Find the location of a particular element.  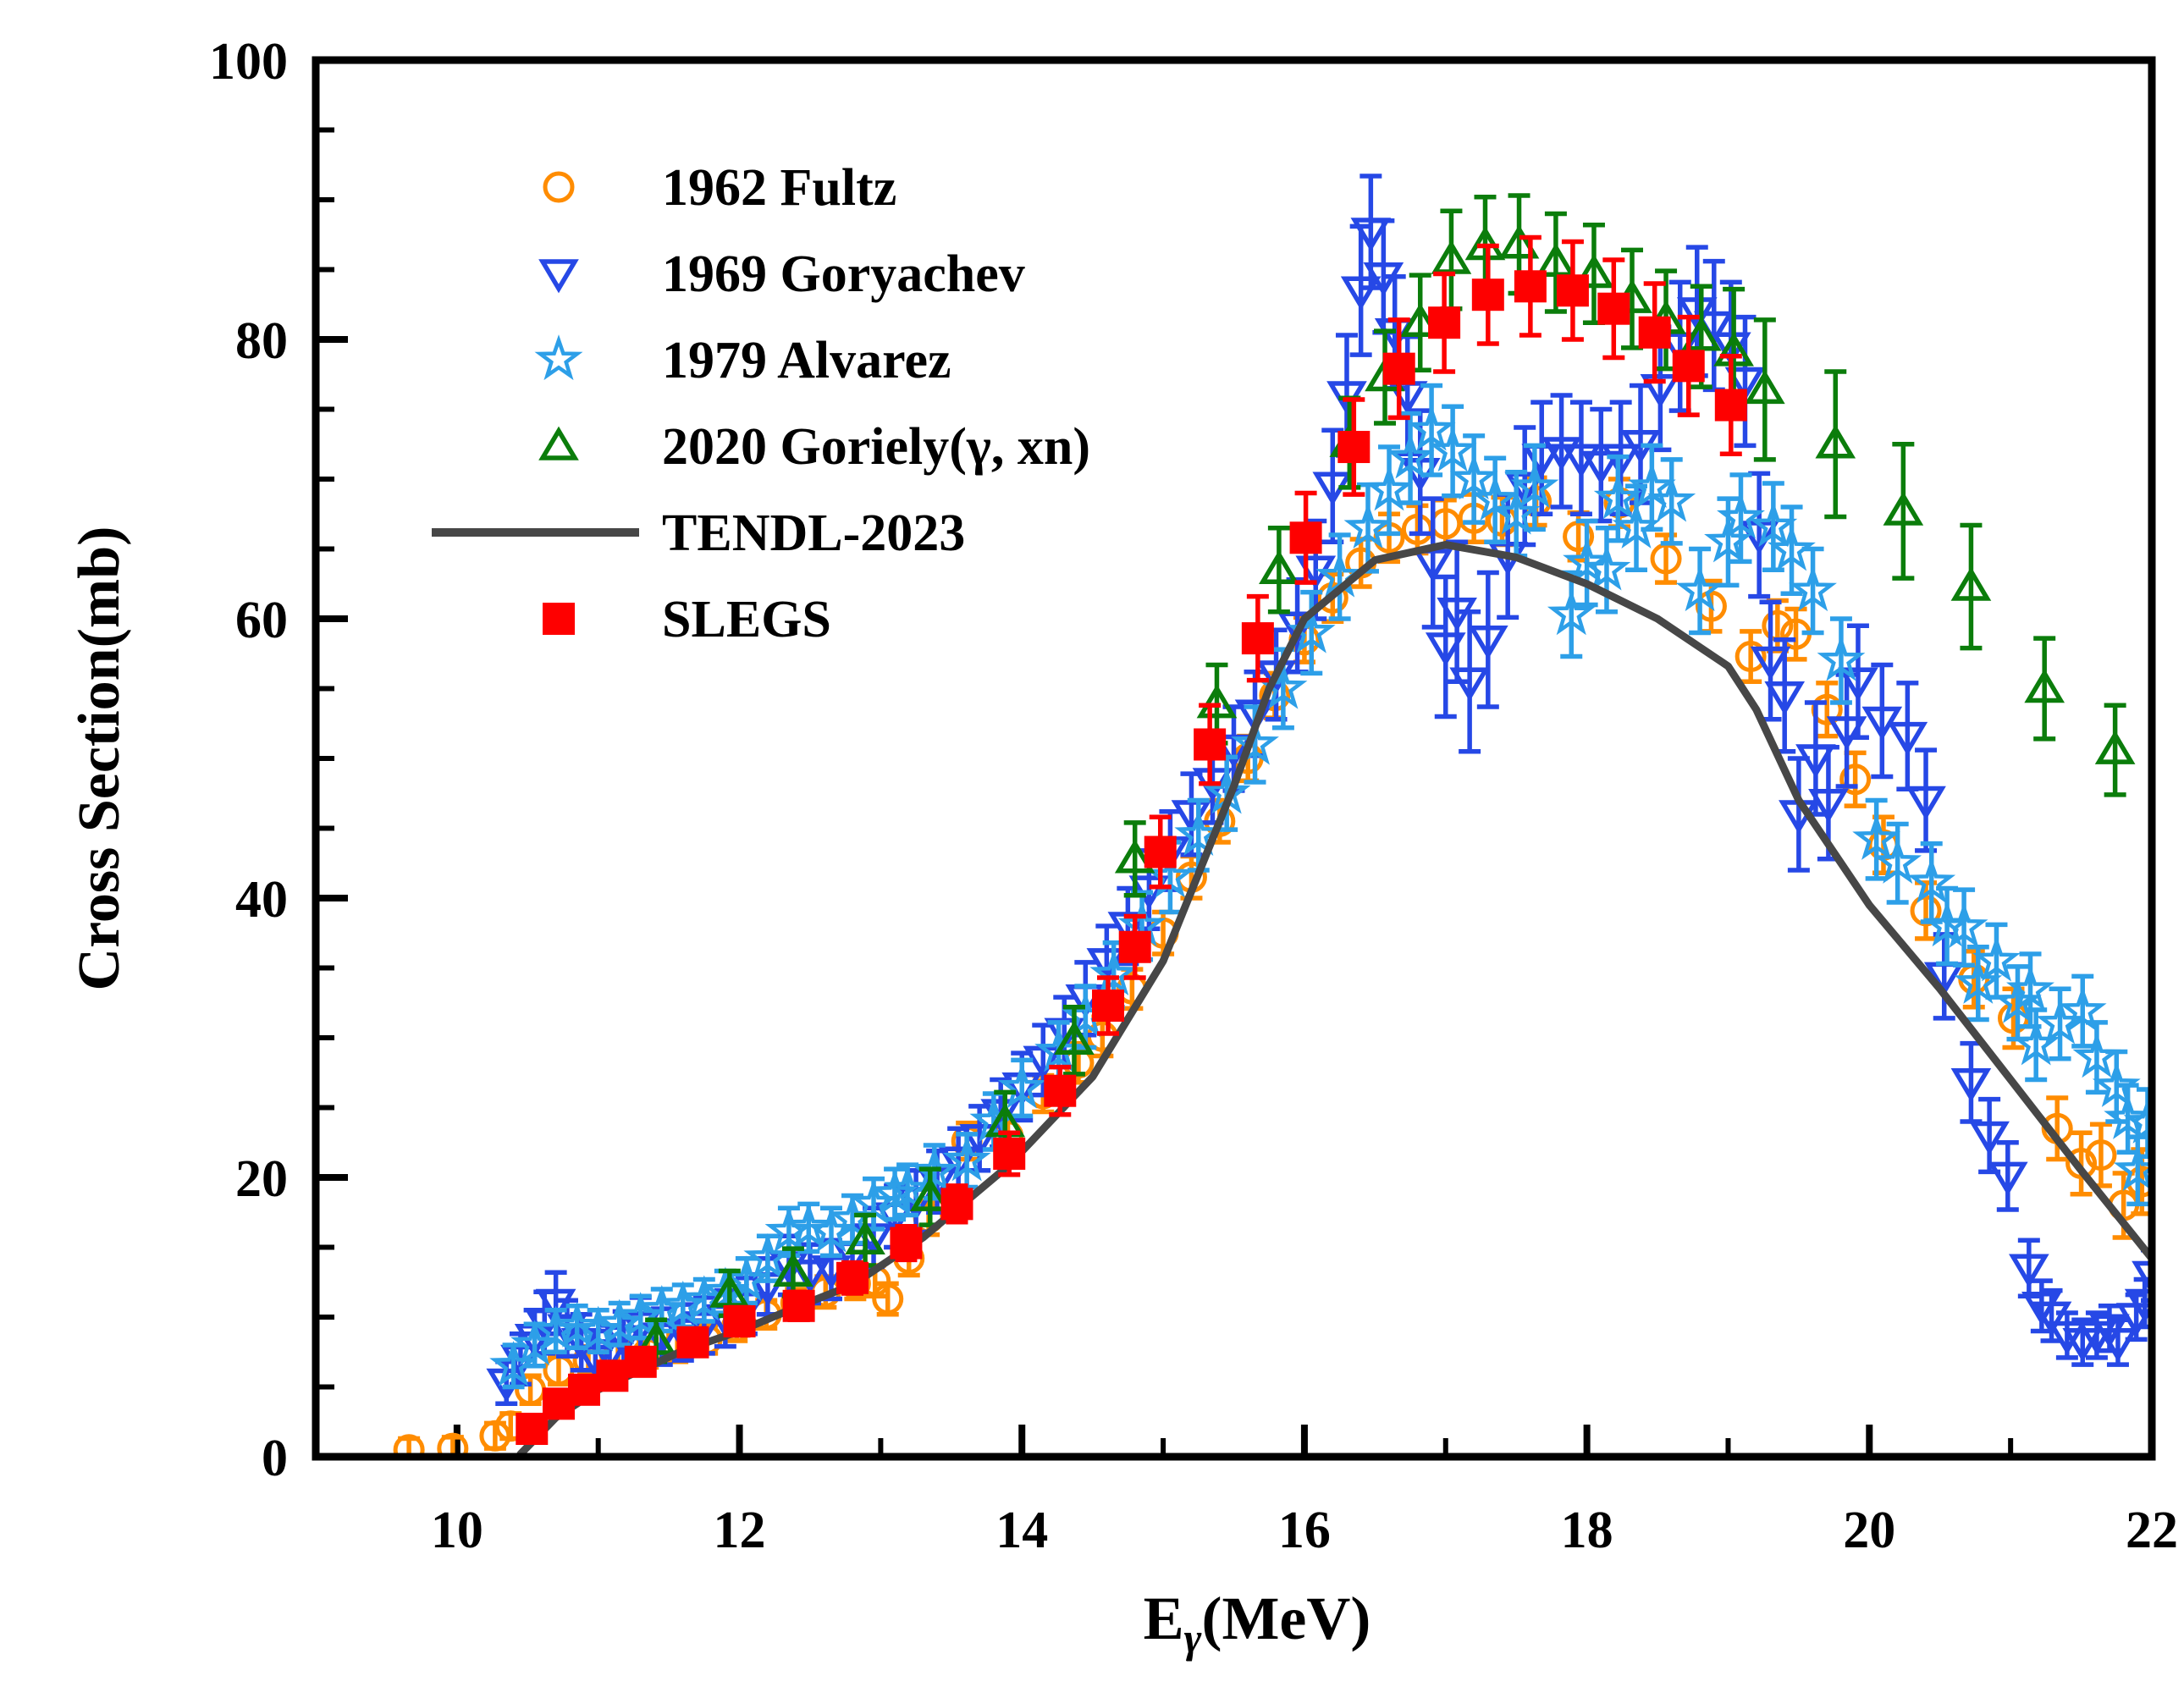

legend-label-goryachev: 1969 Goryachev is located at coordinates (843, 274).